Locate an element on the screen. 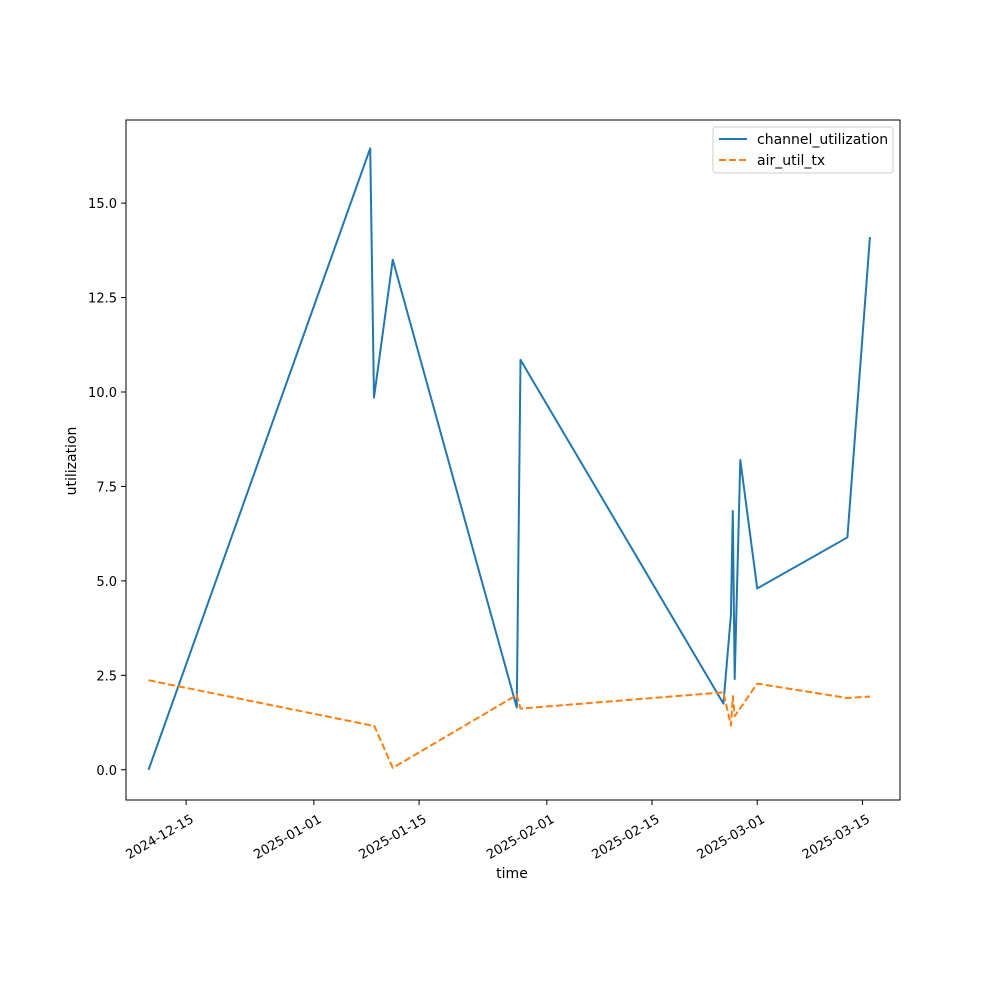 The image size is (1000, 1000). legend: channel_utilization air_util_tx is located at coordinates (803, 150).